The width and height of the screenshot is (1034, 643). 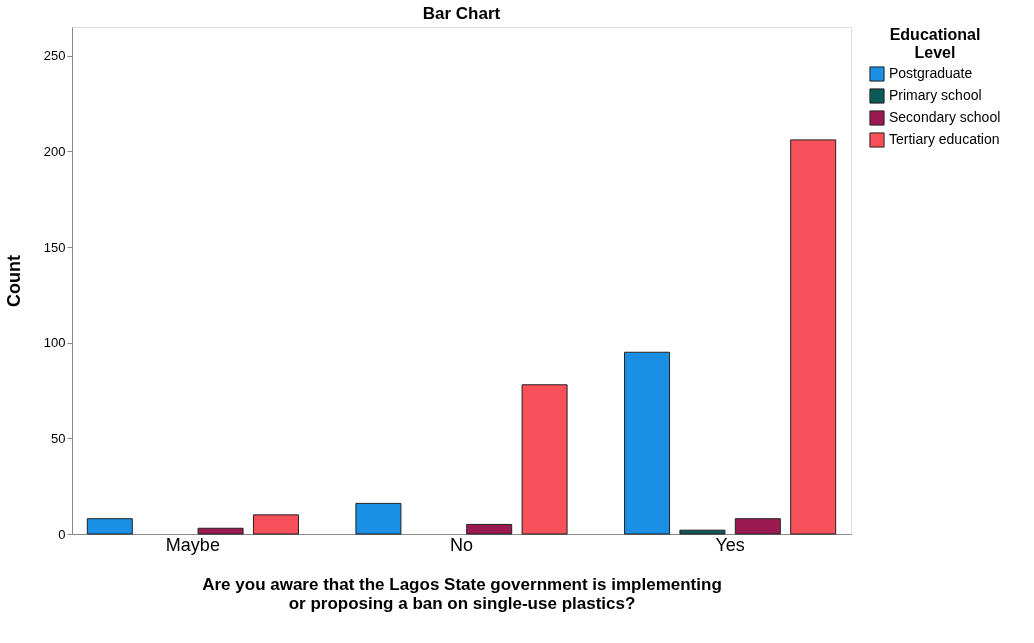 What do you see at coordinates (945, 117) in the screenshot?
I see `legend-label: Secondary school` at bounding box center [945, 117].